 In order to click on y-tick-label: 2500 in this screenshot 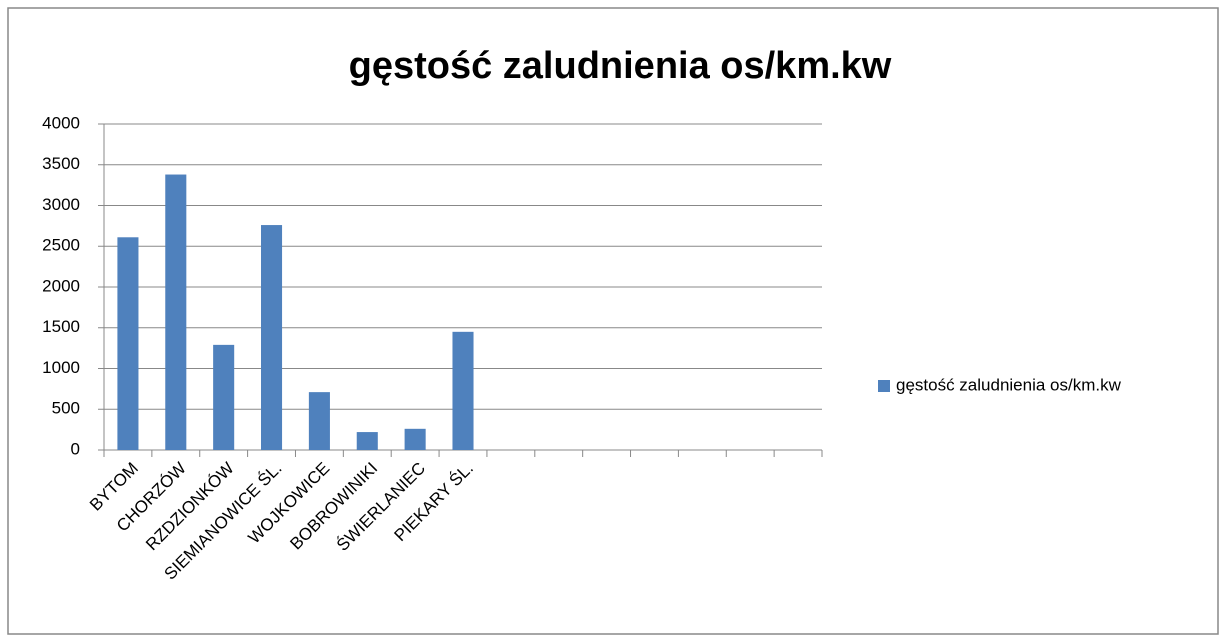, I will do `click(61, 245)`.